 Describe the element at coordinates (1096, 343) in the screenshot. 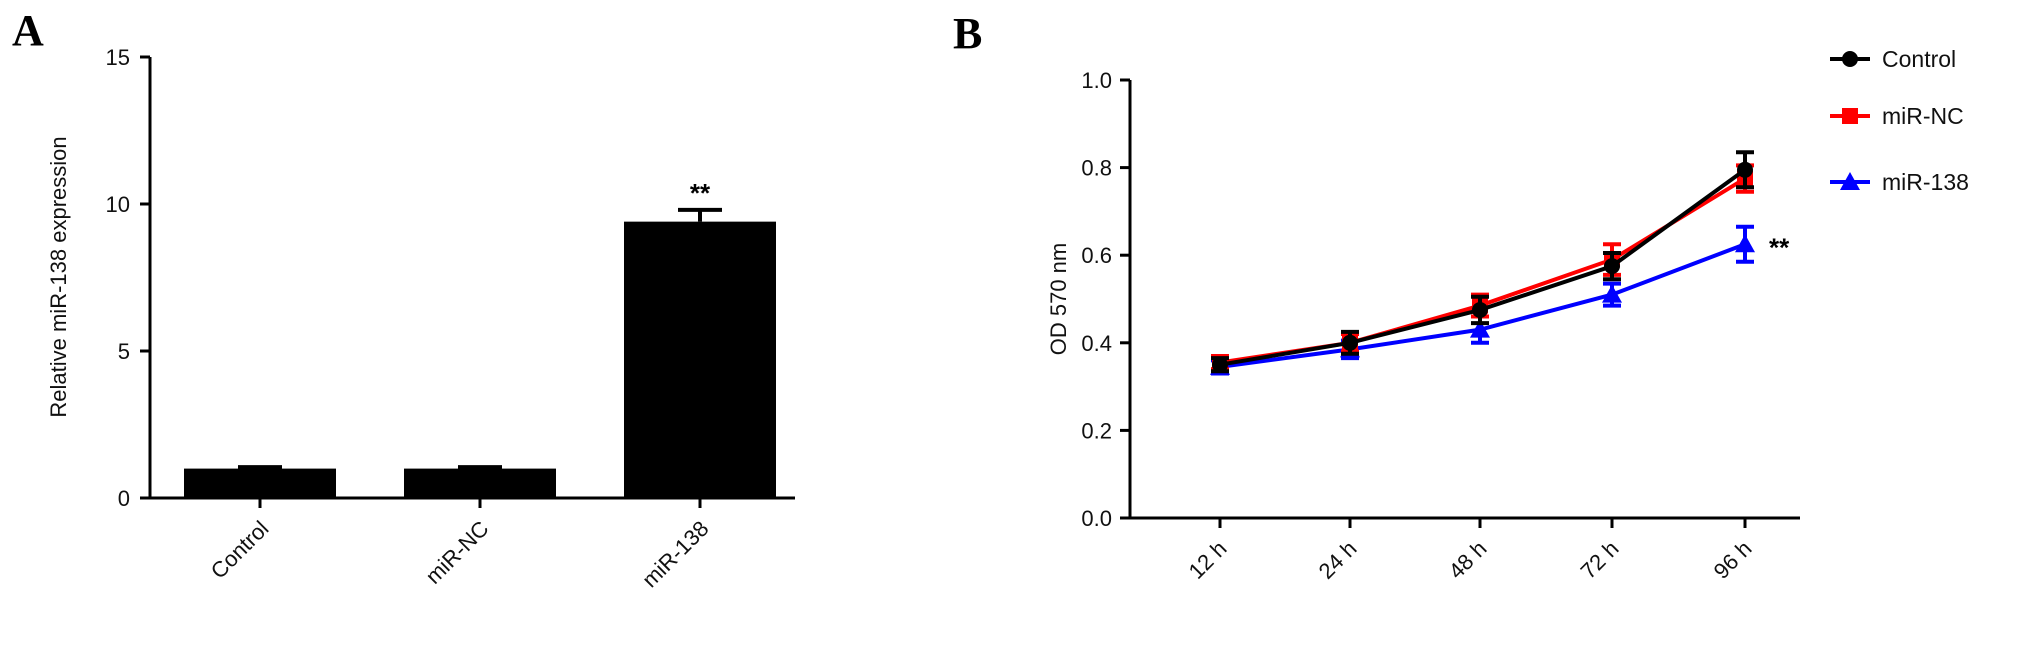

I see `y-tick-label: 0.4` at that location.